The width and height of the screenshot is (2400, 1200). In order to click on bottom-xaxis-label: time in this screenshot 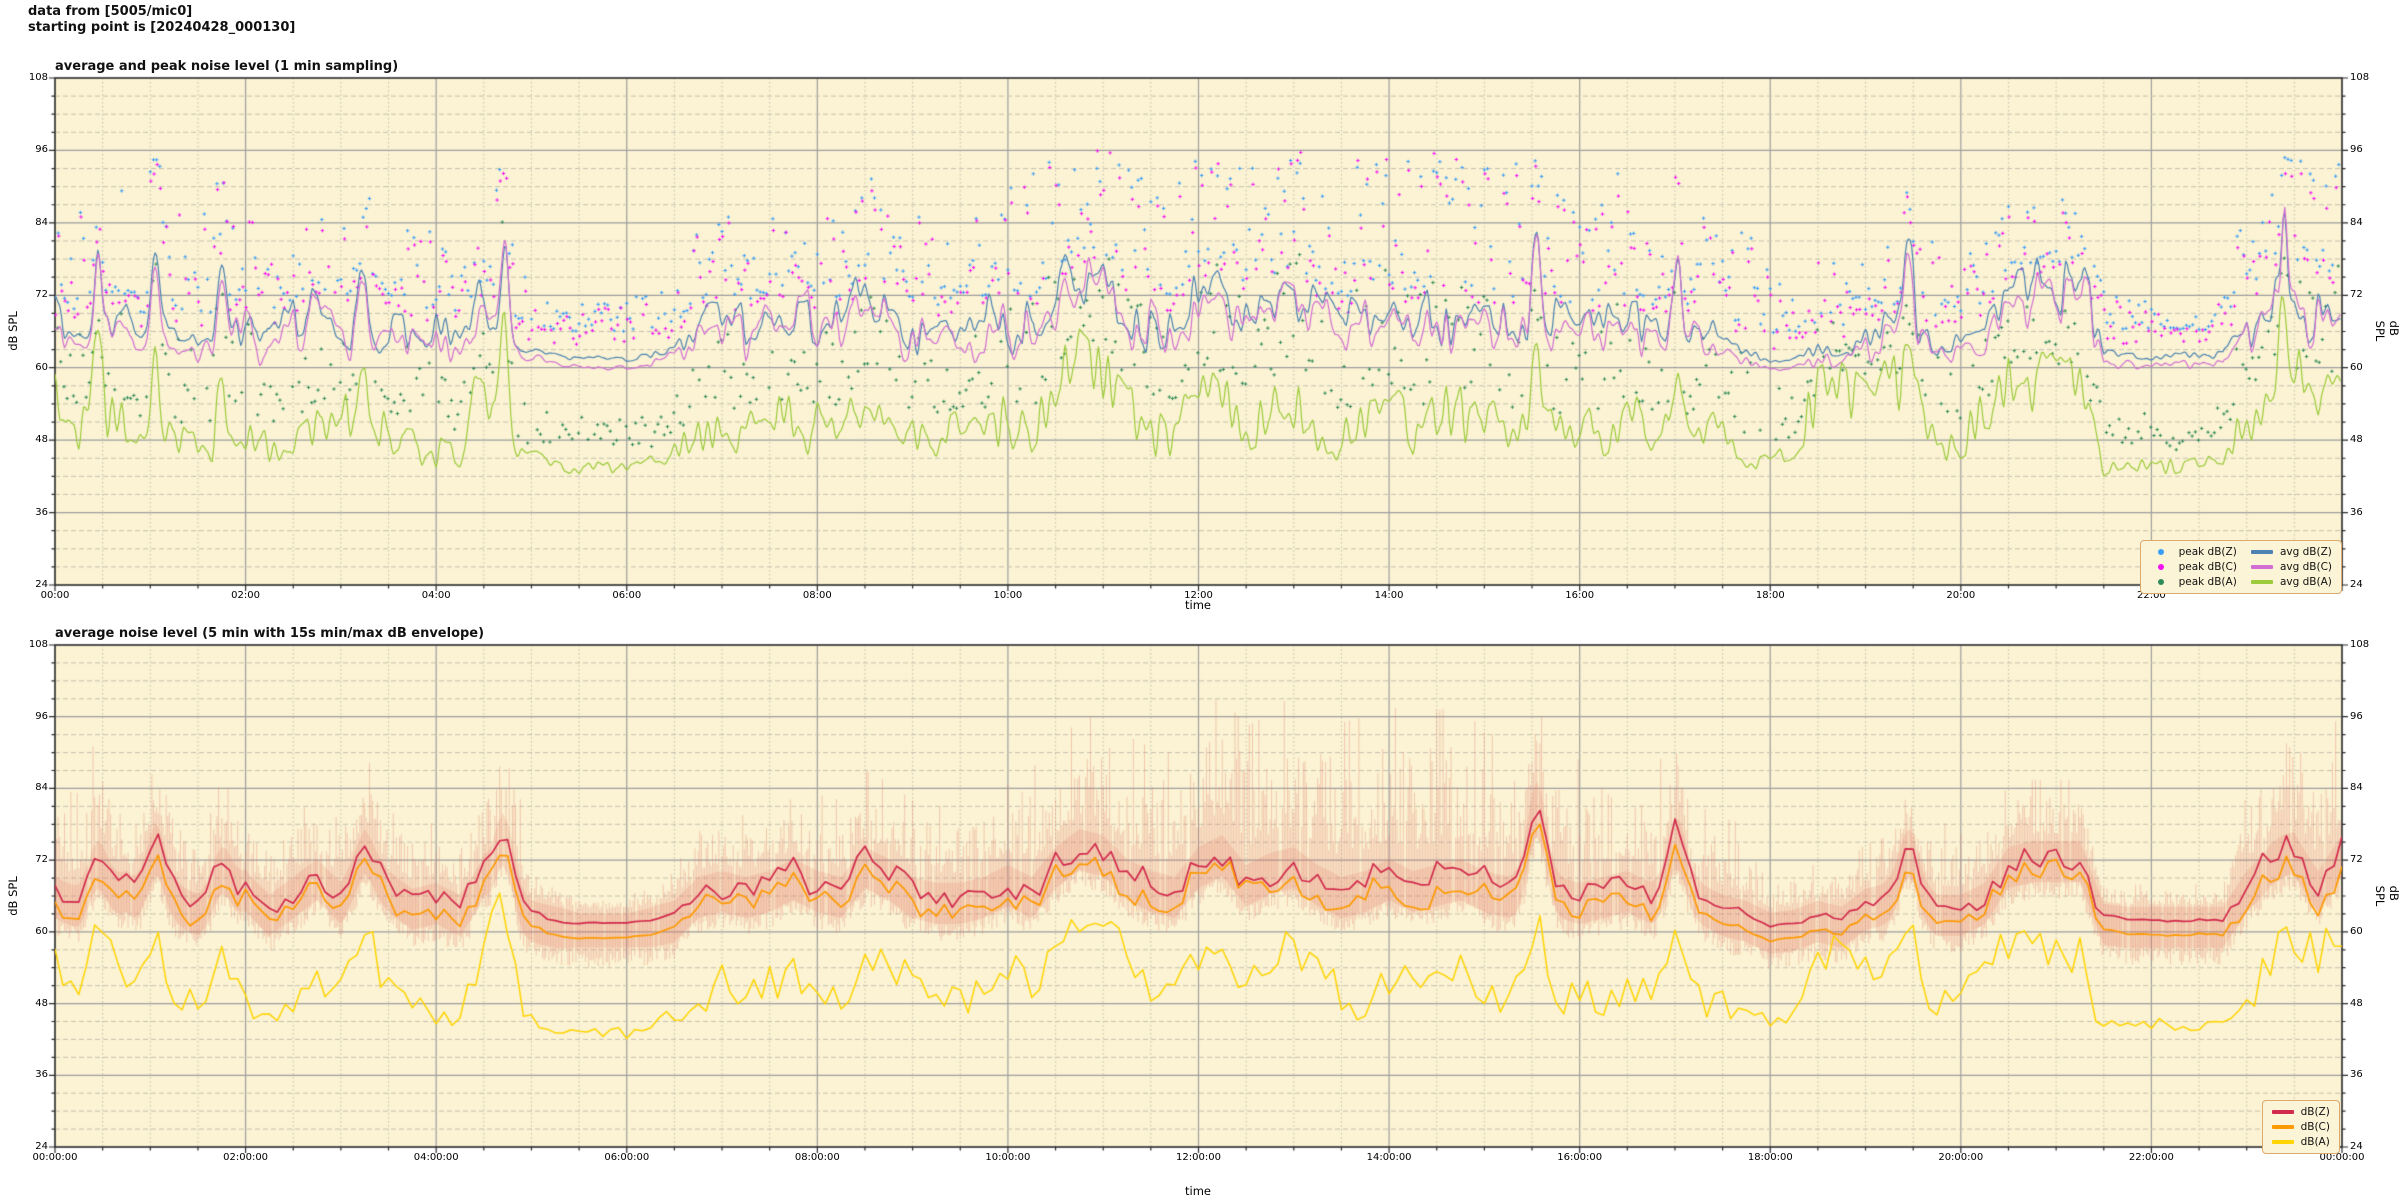, I will do `click(1198, 1191)`.